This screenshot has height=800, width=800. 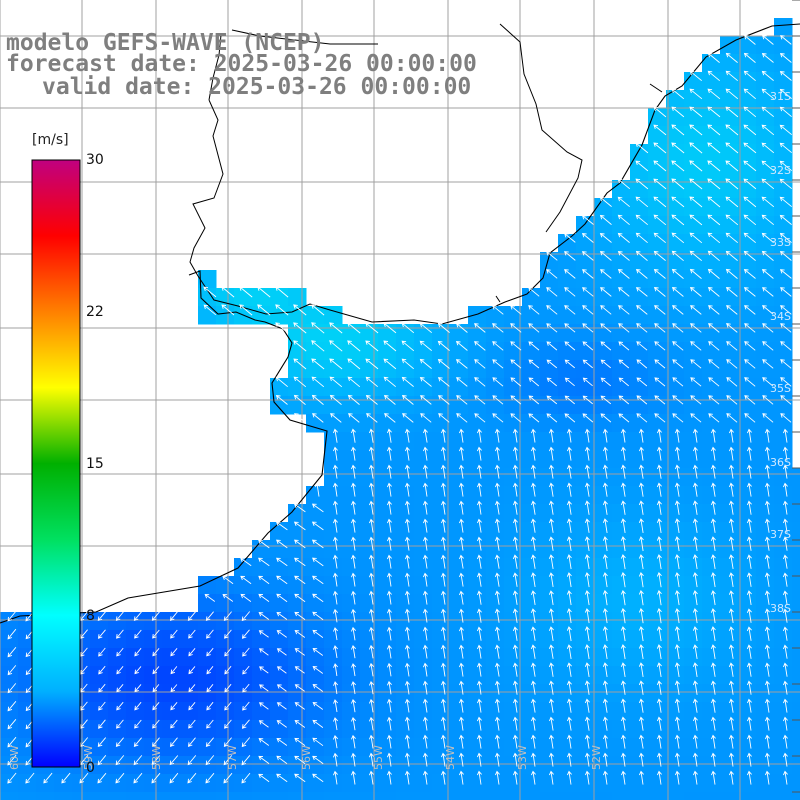 I want to click on lon-tick-label: 57W, so click(x=232, y=757).